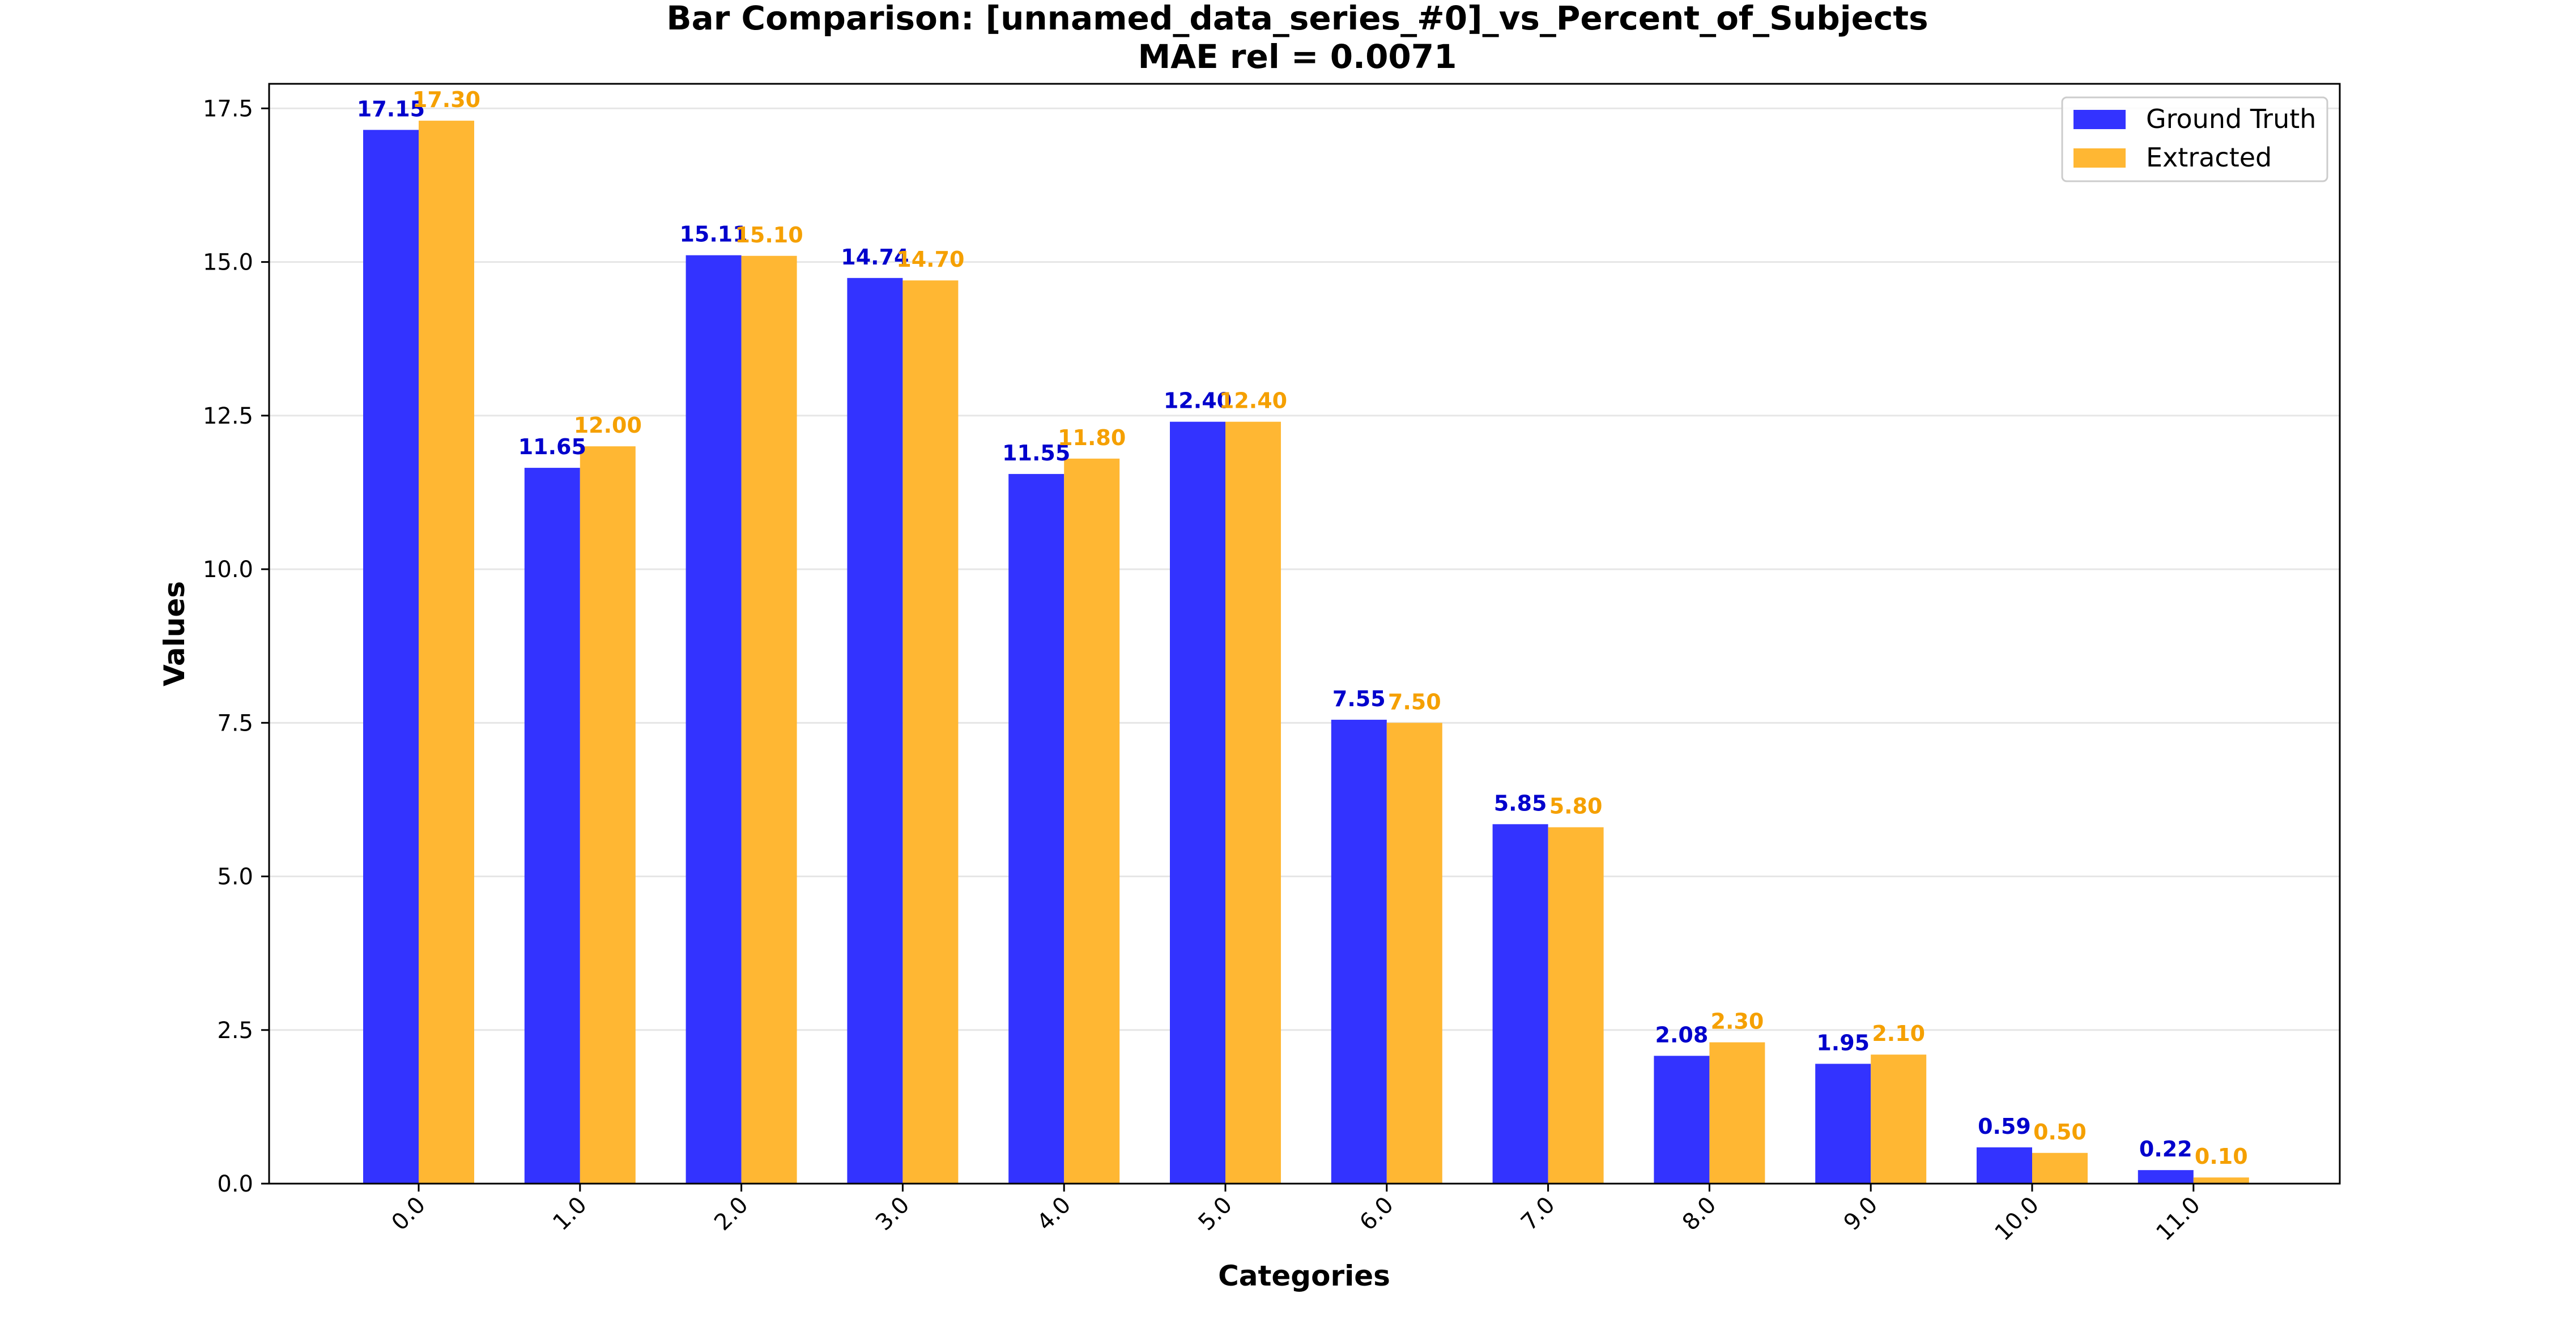 Image resolution: width=2576 pixels, height=1332 pixels. I want to click on data-label-extracted: 0.10, so click(2221, 1156).